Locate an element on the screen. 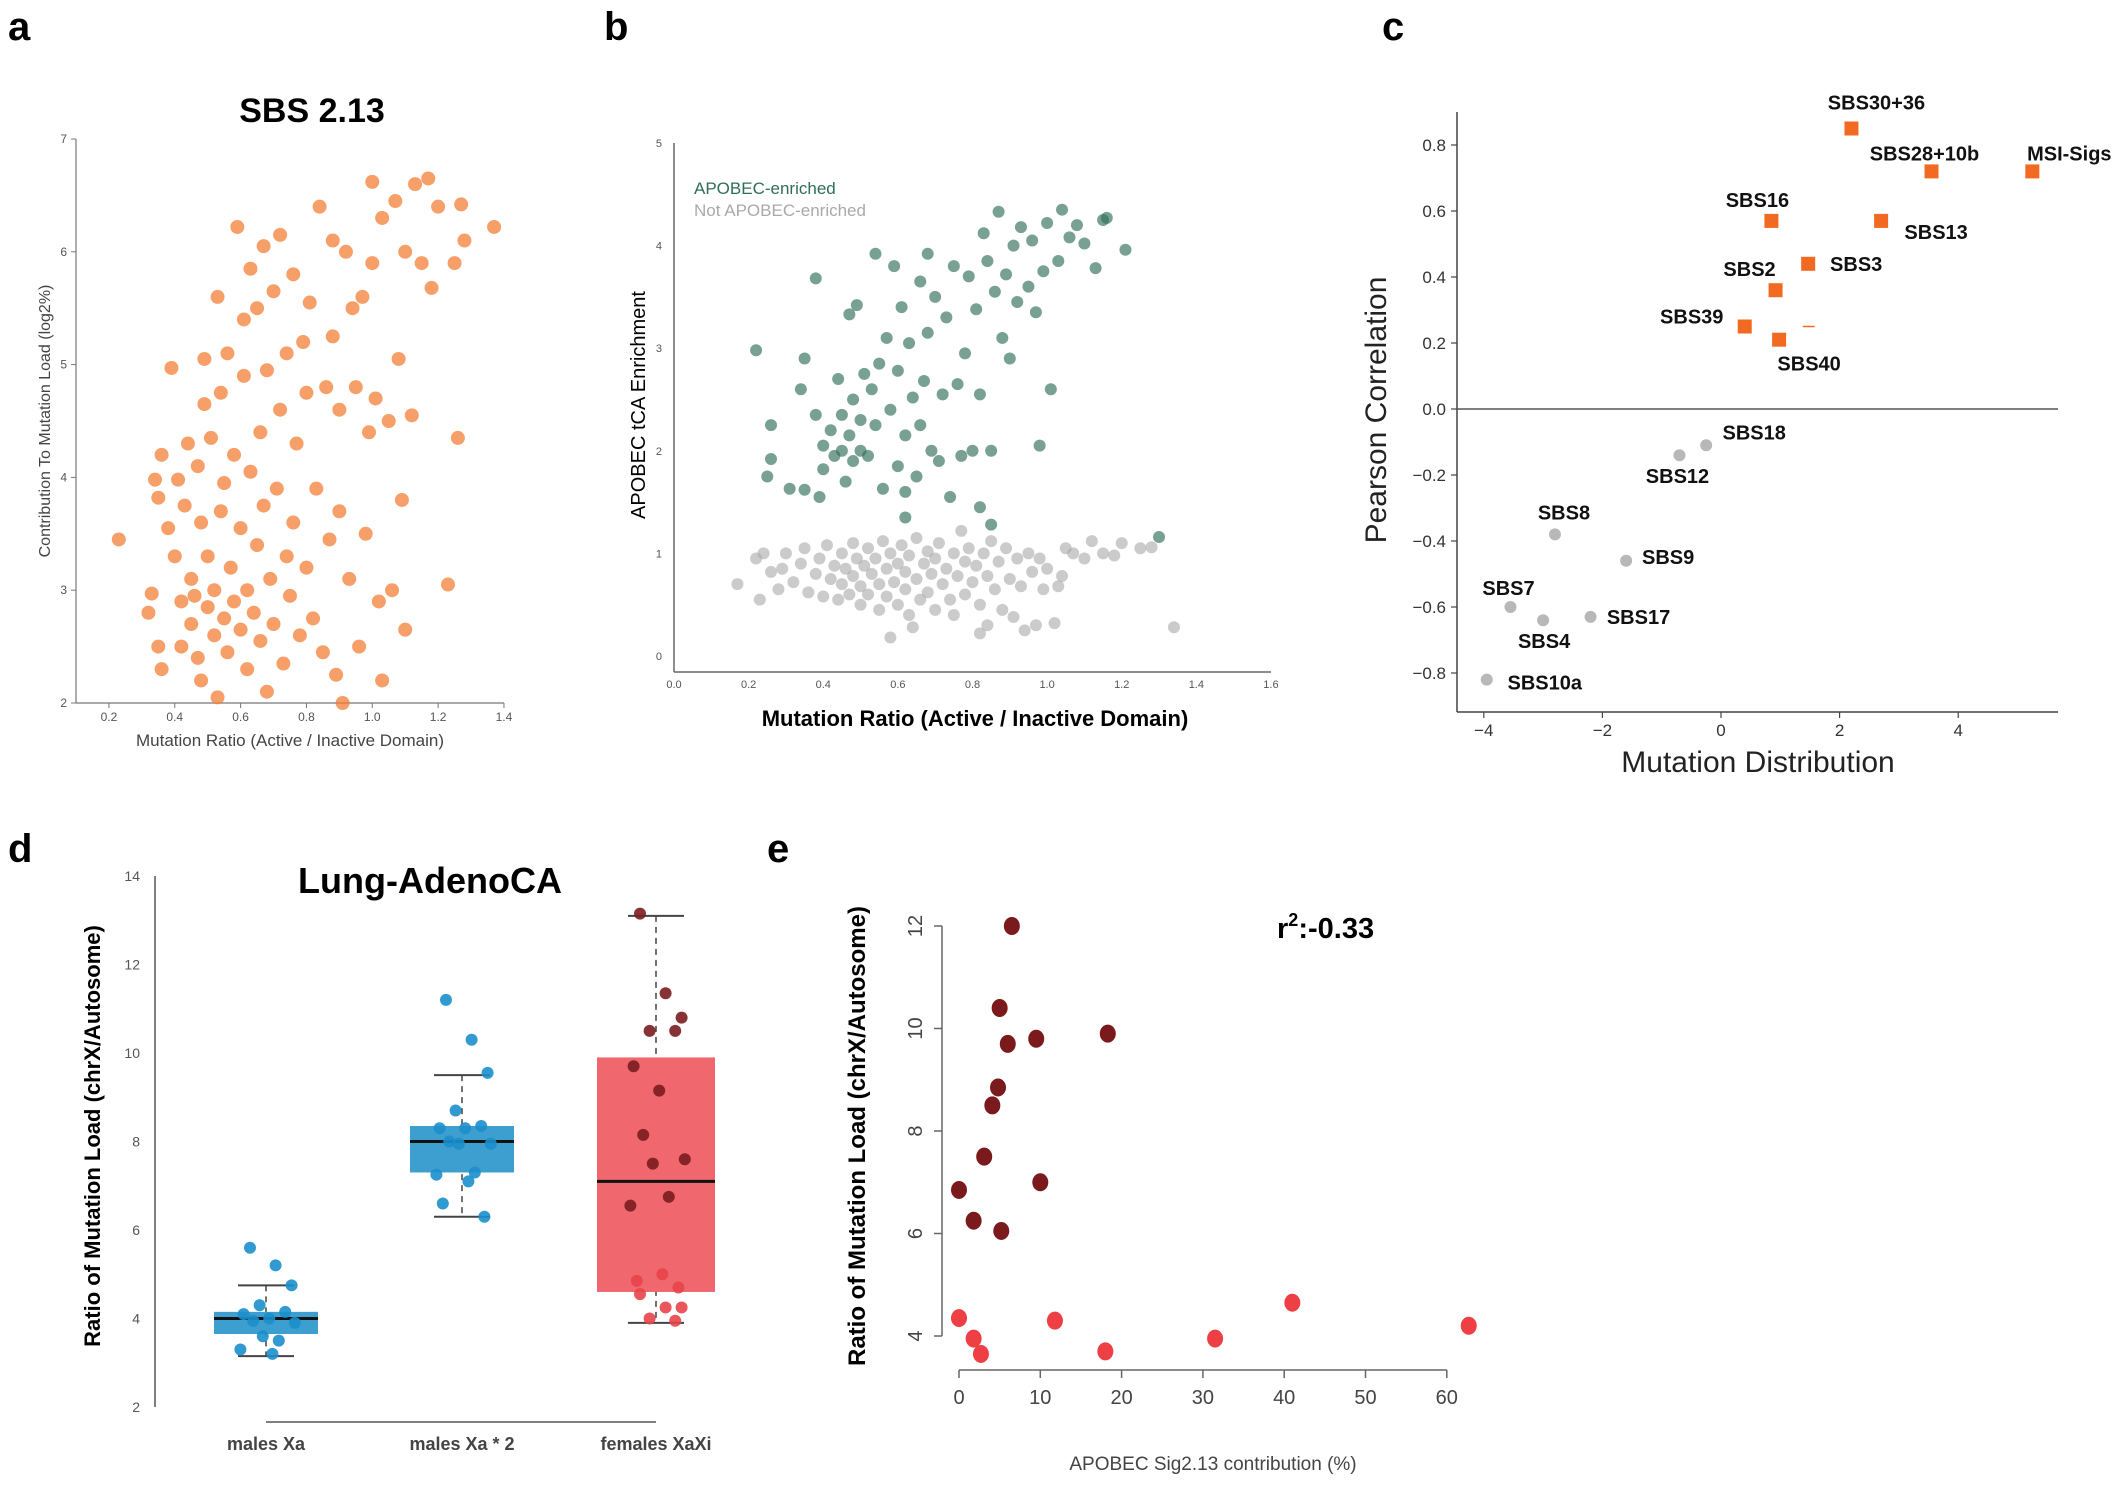 The width and height of the screenshot is (2120, 1487). panel-a-ylabel: Contribution To Mutation Load (log2%) is located at coordinates (45, 421).